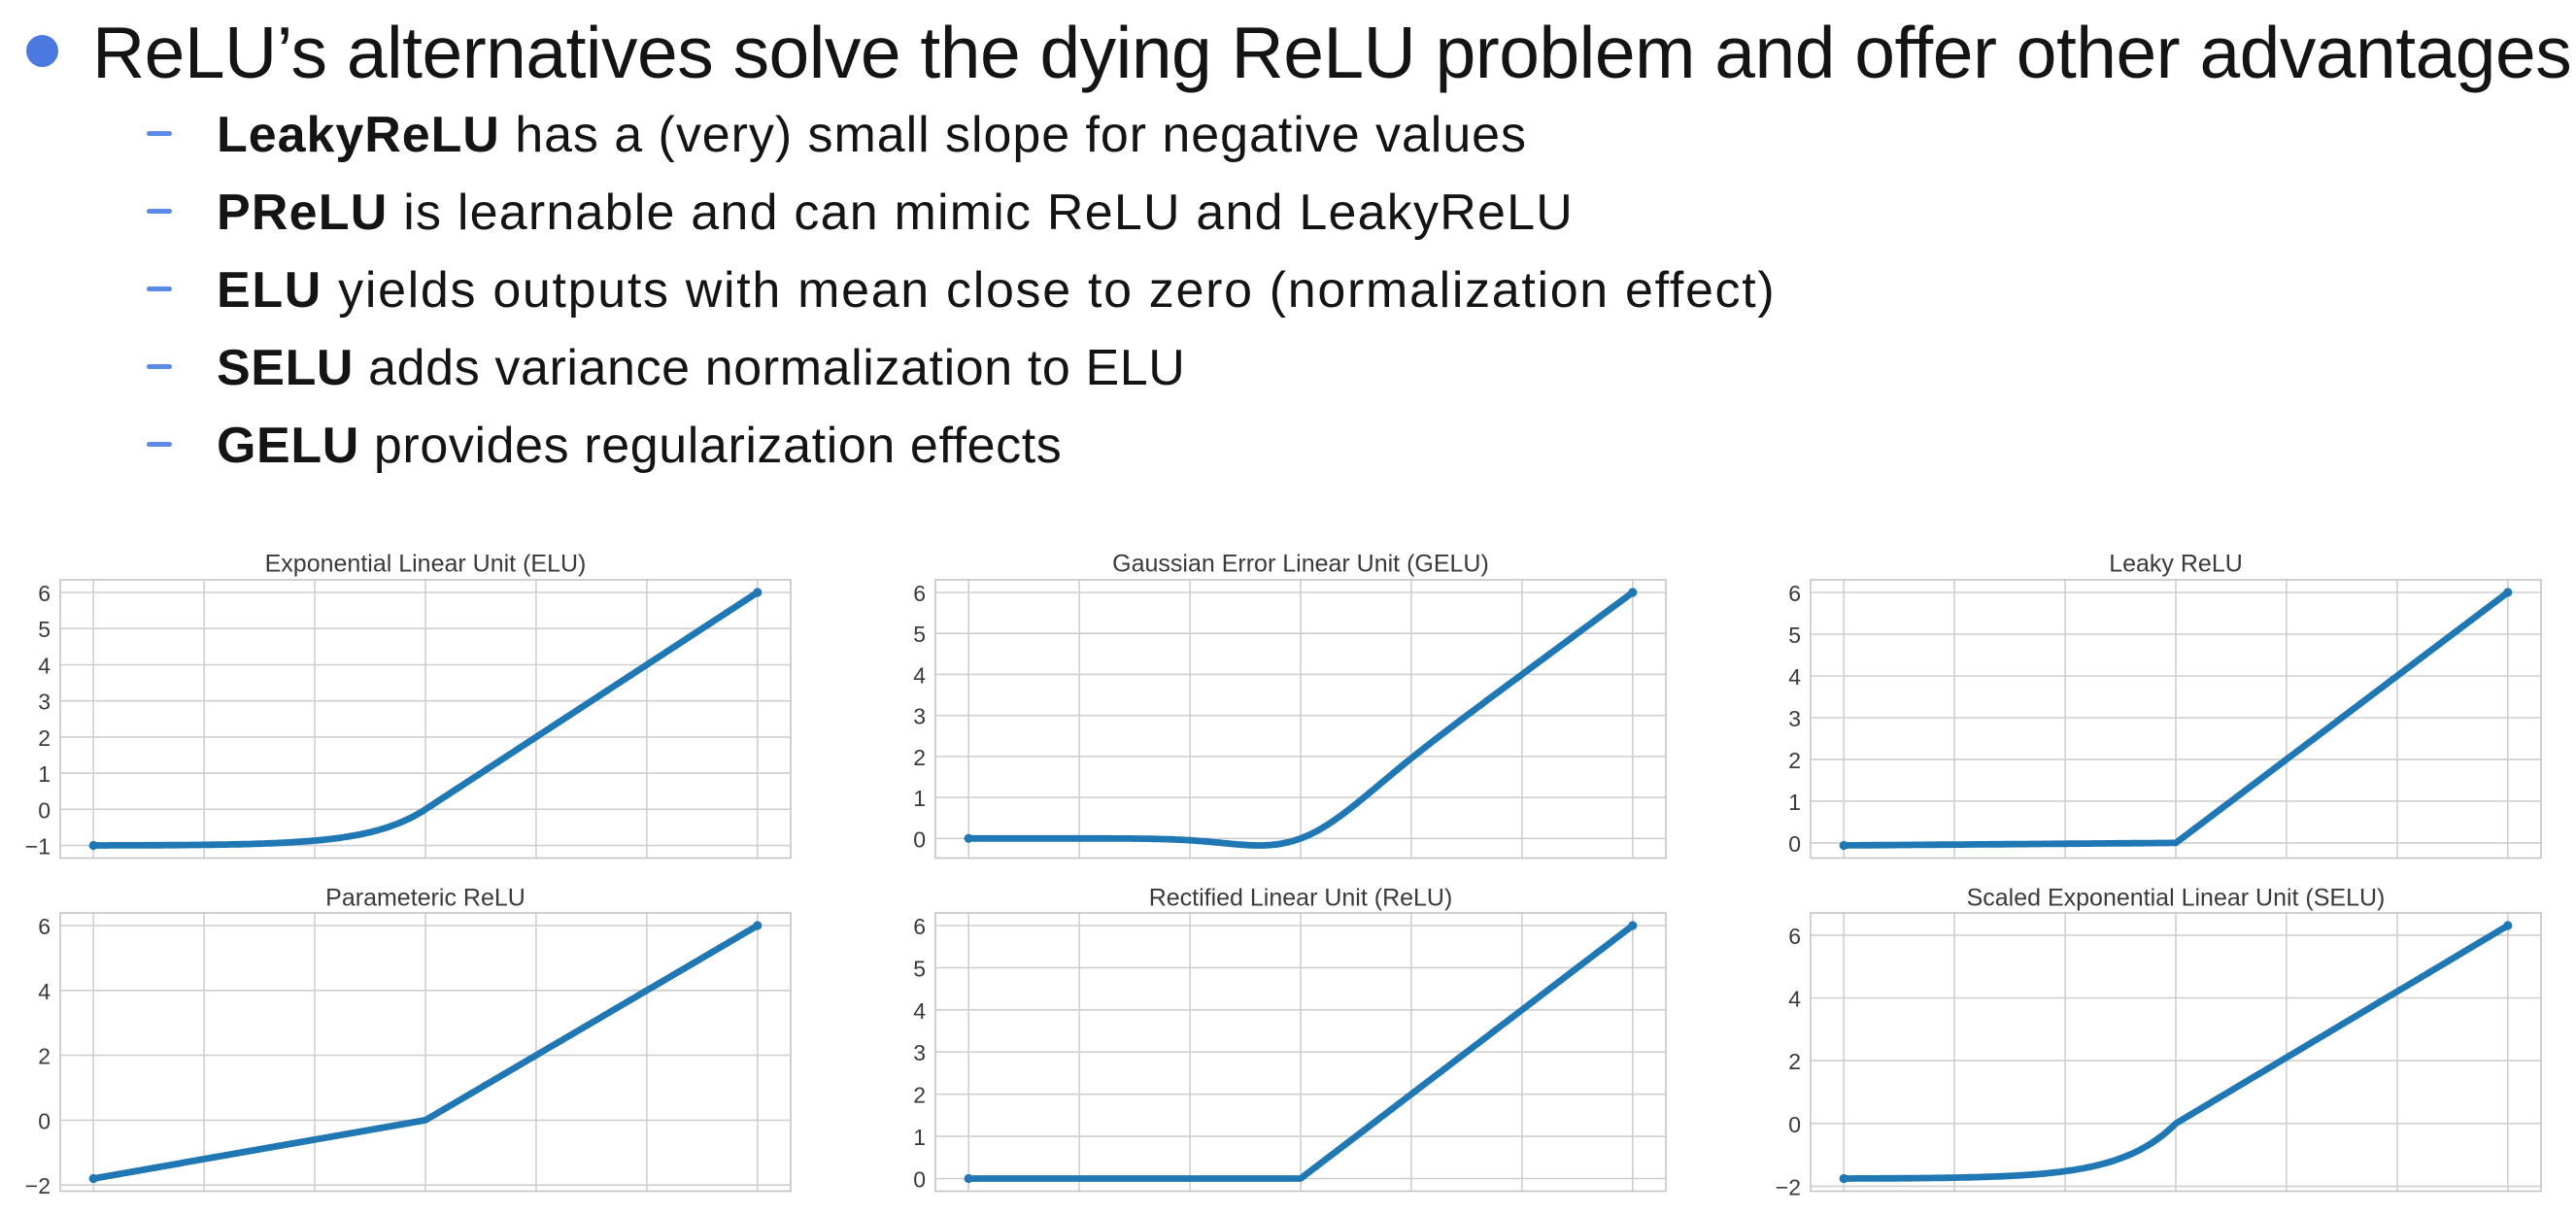  I want to click on svg-text: Parameteric ReLU, so click(425, 898).